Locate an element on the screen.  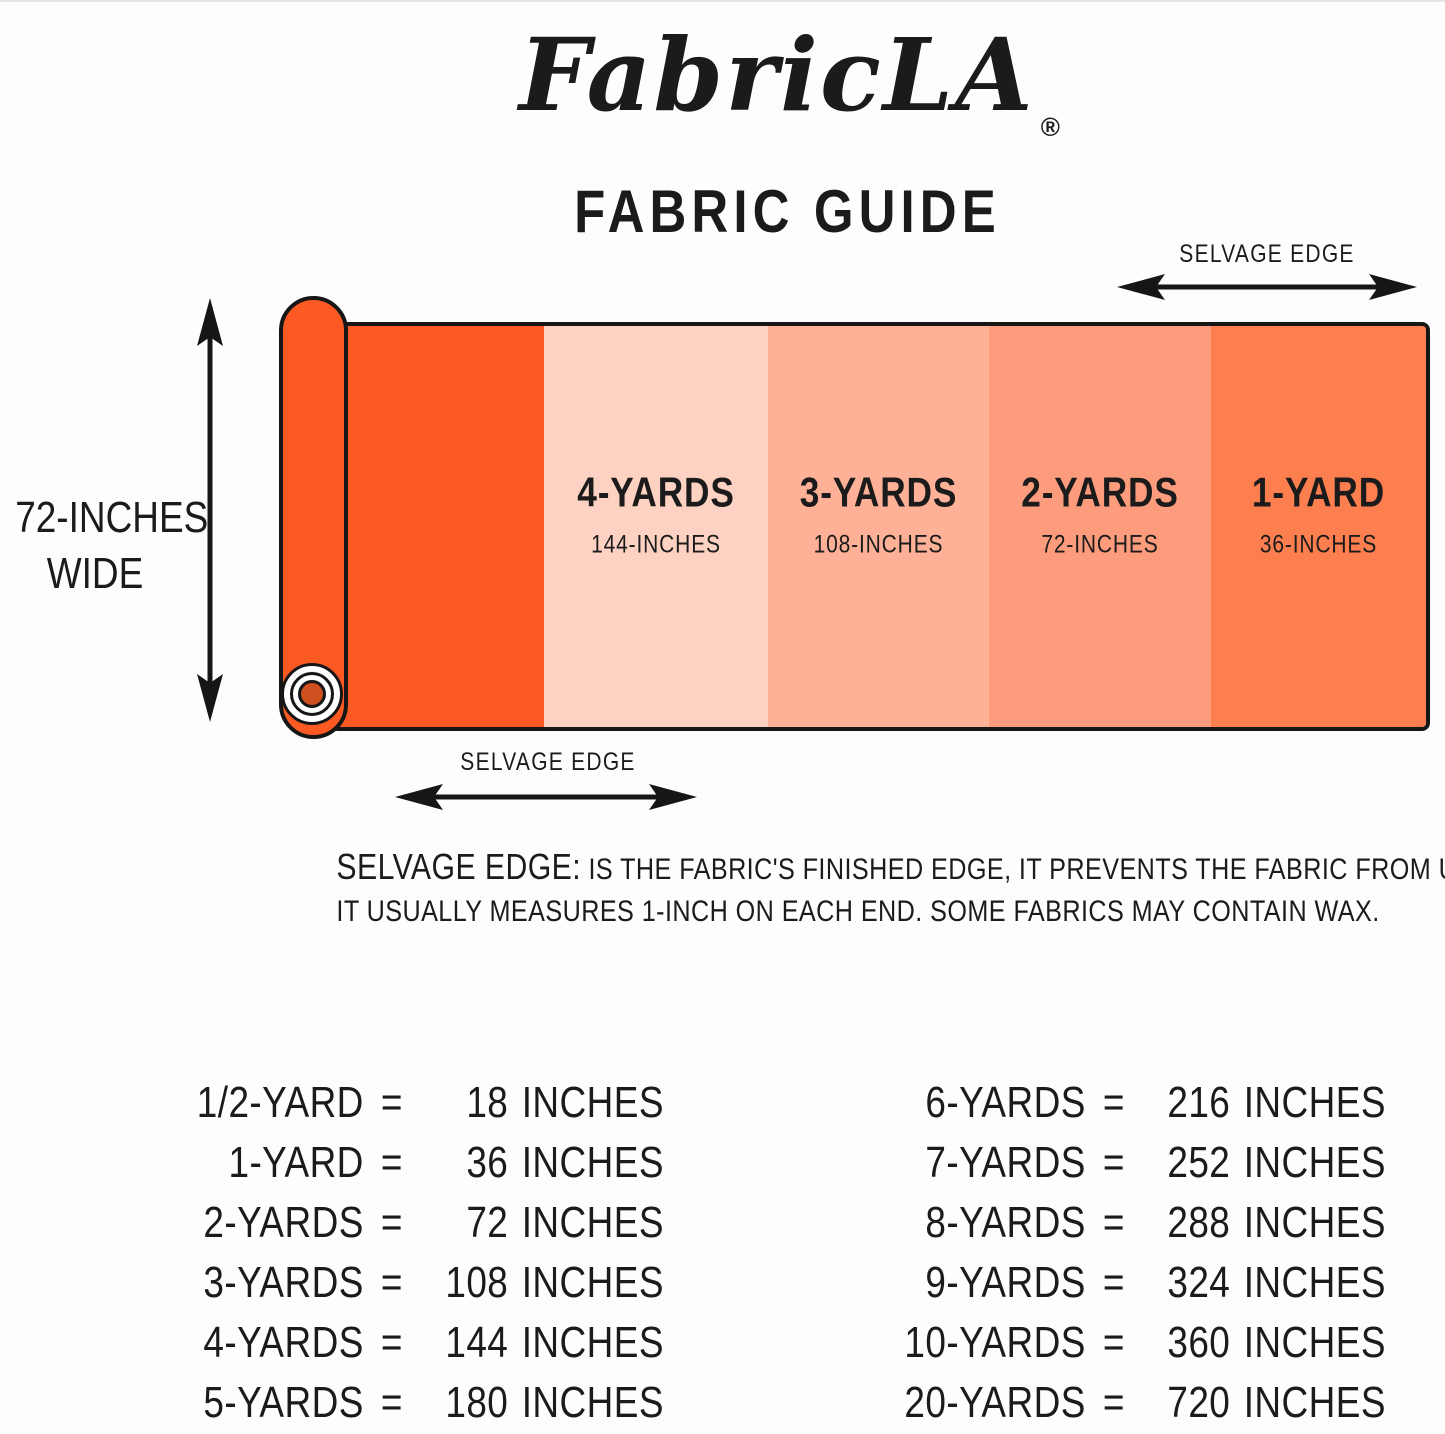
selvage-edge-bottom-arrow-icon is located at coordinates (546, 797).